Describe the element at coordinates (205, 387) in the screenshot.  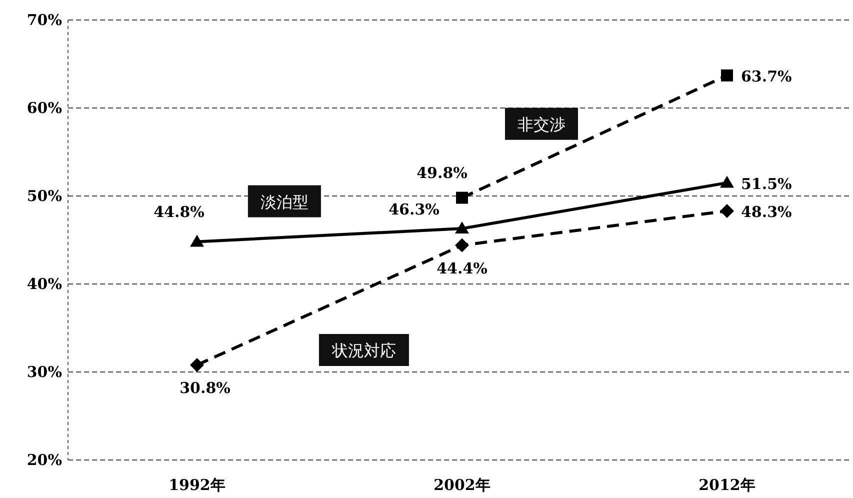
I see `data-label: 30.8%` at that location.